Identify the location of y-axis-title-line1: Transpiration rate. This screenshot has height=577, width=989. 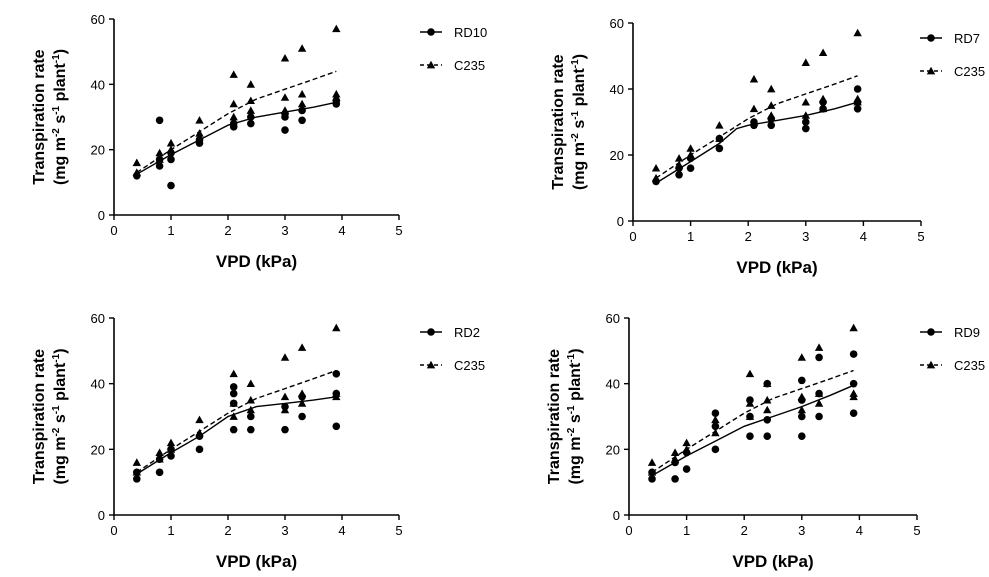
(39, 416).